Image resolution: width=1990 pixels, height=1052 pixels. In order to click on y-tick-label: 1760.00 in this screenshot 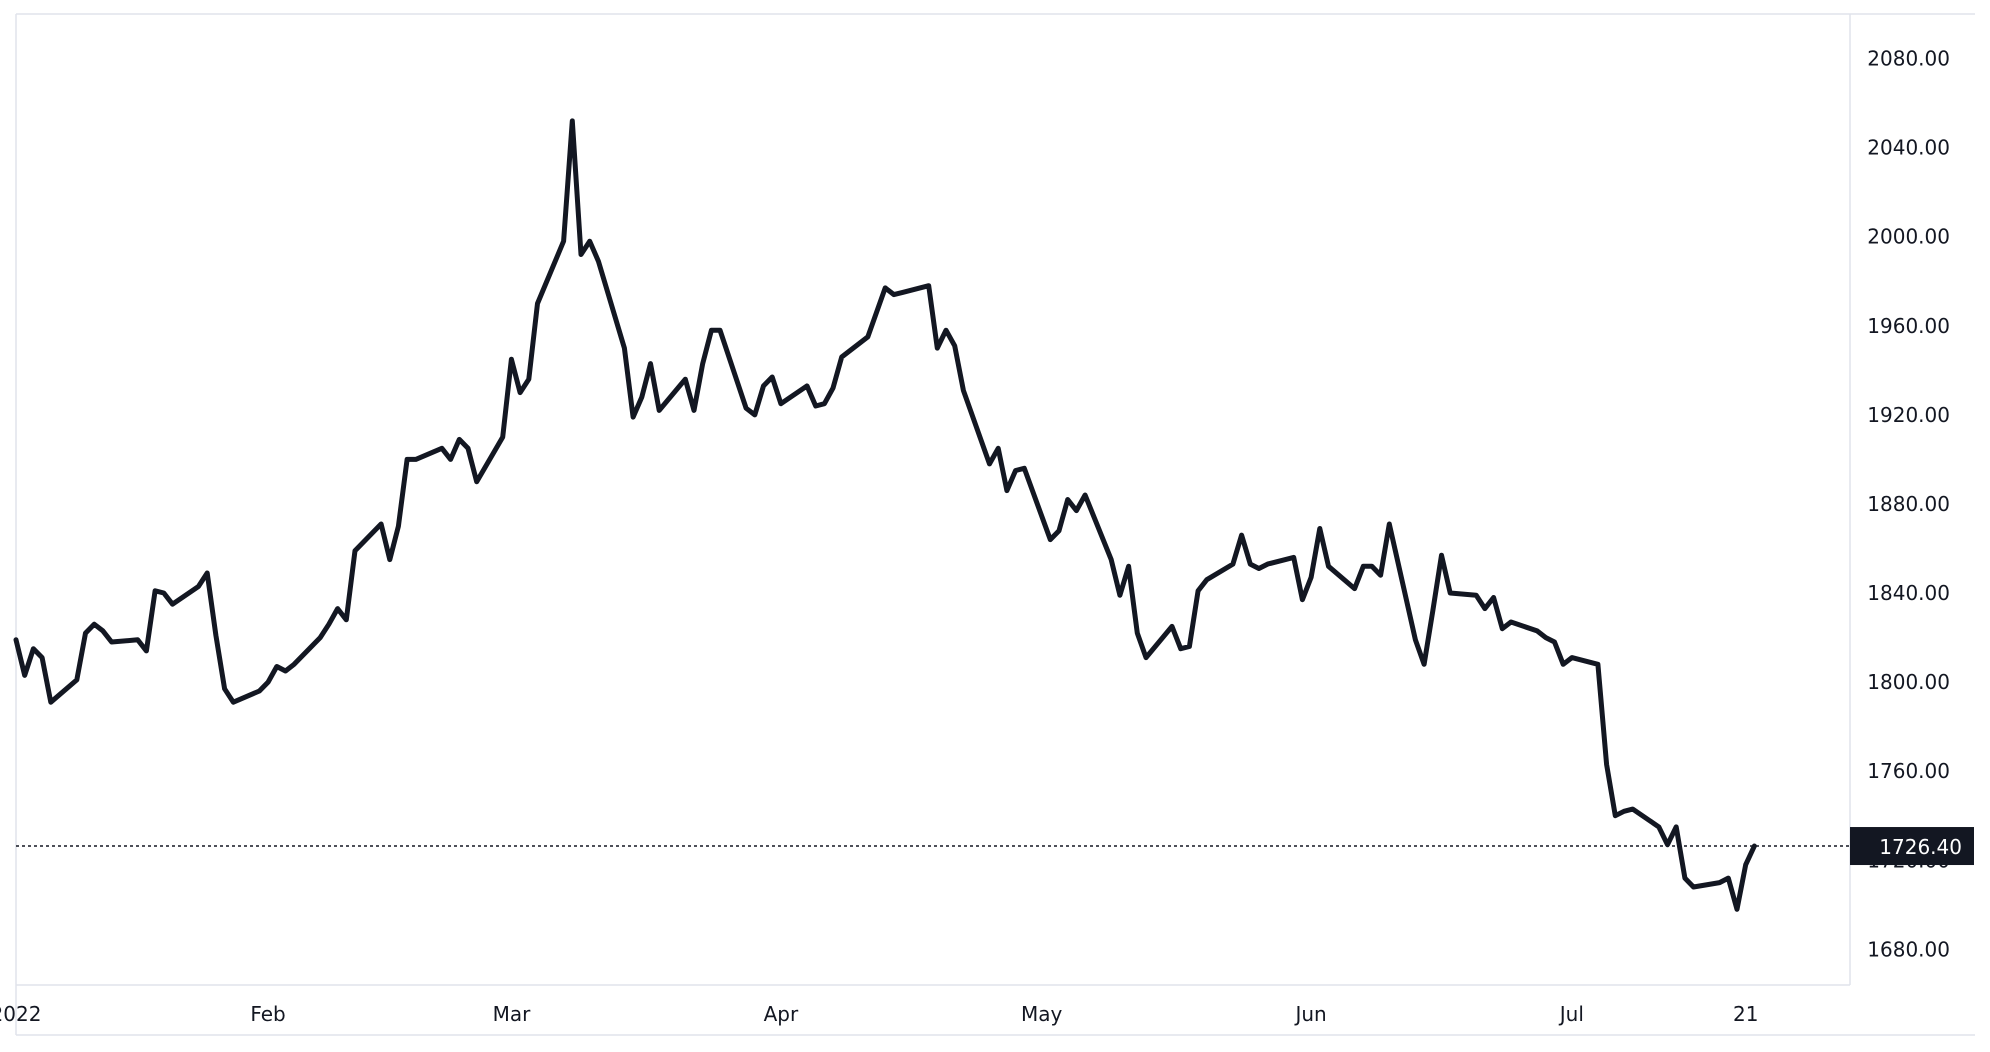, I will do `click(1908, 771)`.